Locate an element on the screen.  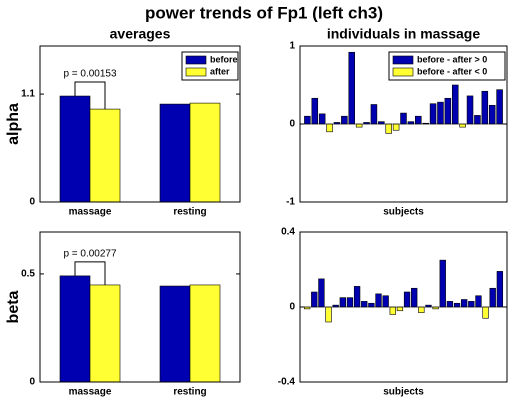
y-tick-label: 0.4 is located at coordinates (288, 232).